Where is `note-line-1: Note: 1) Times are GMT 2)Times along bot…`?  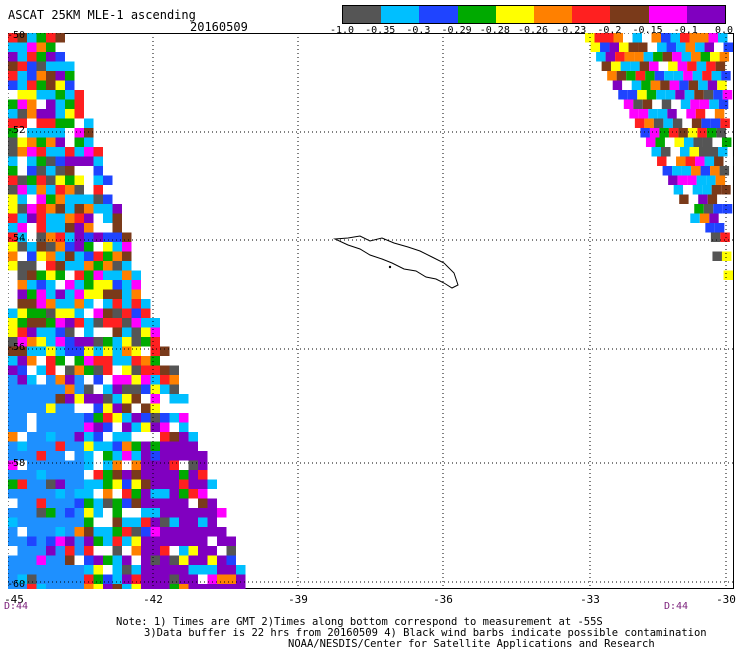 note-line-1: Note: 1) Times are GMT 2)Times along bot… is located at coordinates (359, 622).